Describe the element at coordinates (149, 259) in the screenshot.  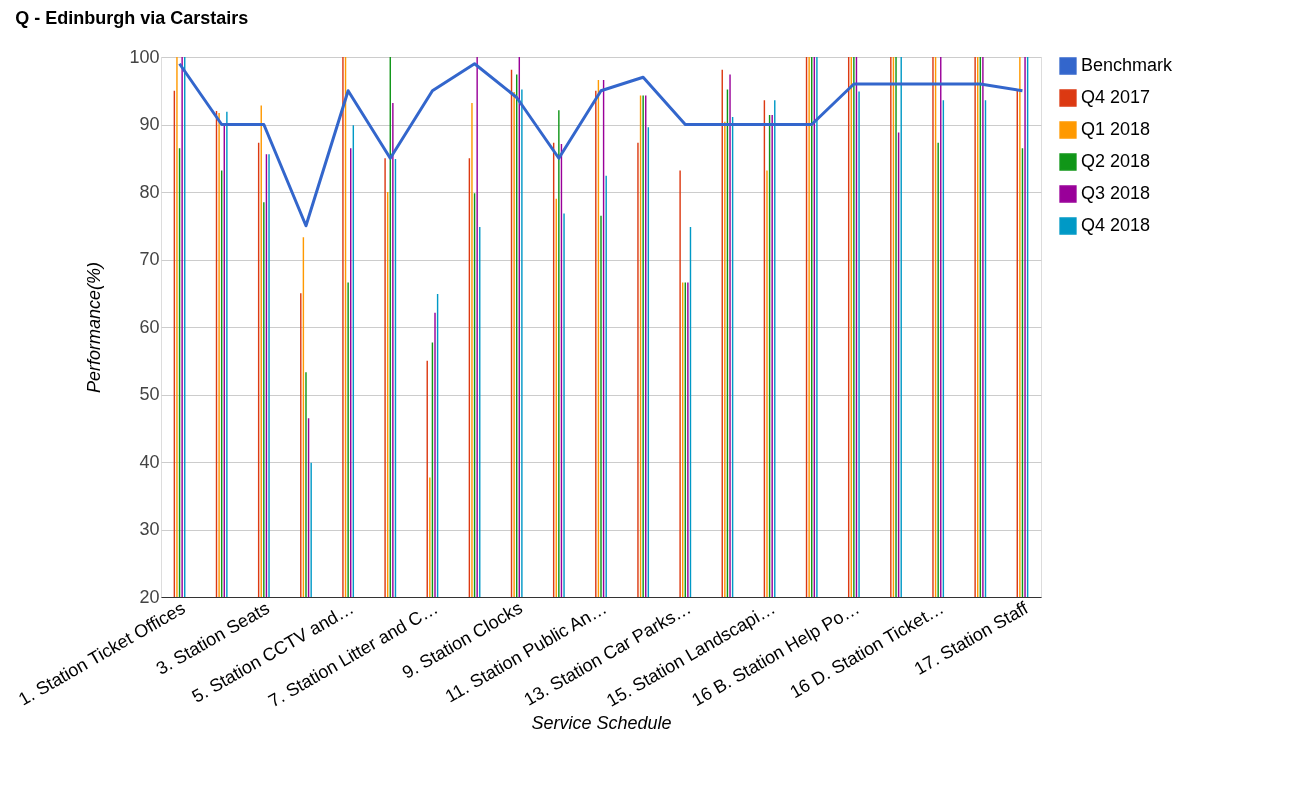
I see `y-tick-label: 70` at that location.